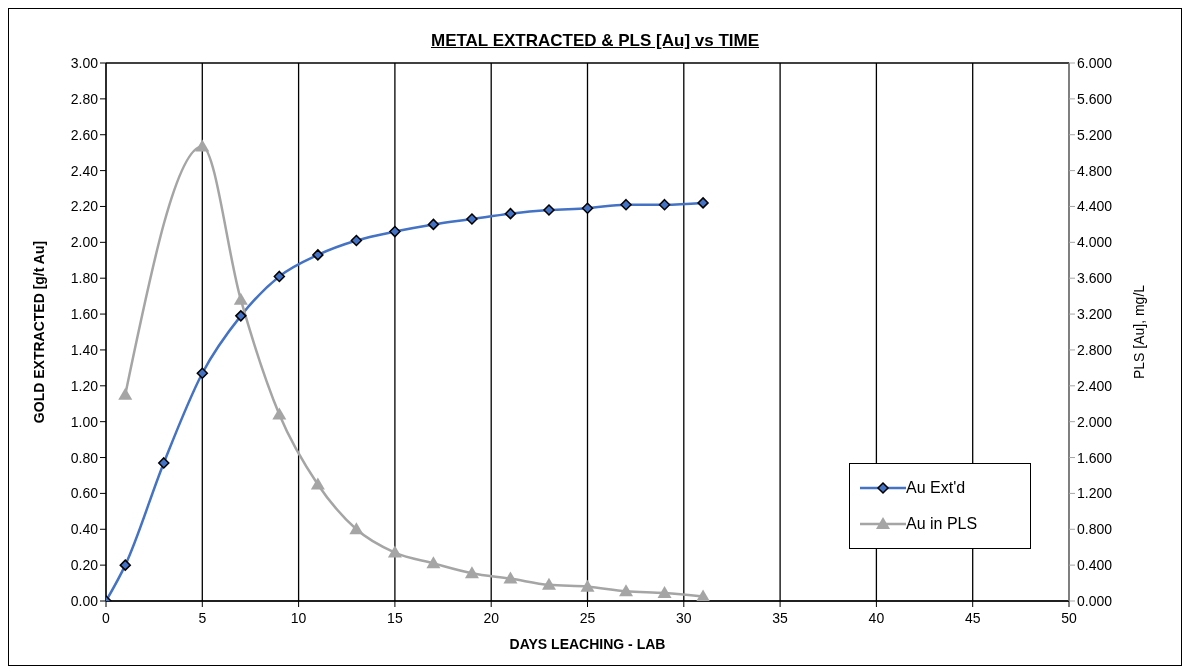 The height and width of the screenshot is (672, 1190). What do you see at coordinates (1095, 457) in the screenshot?
I see `y2-tick-label: 1.600` at bounding box center [1095, 457].